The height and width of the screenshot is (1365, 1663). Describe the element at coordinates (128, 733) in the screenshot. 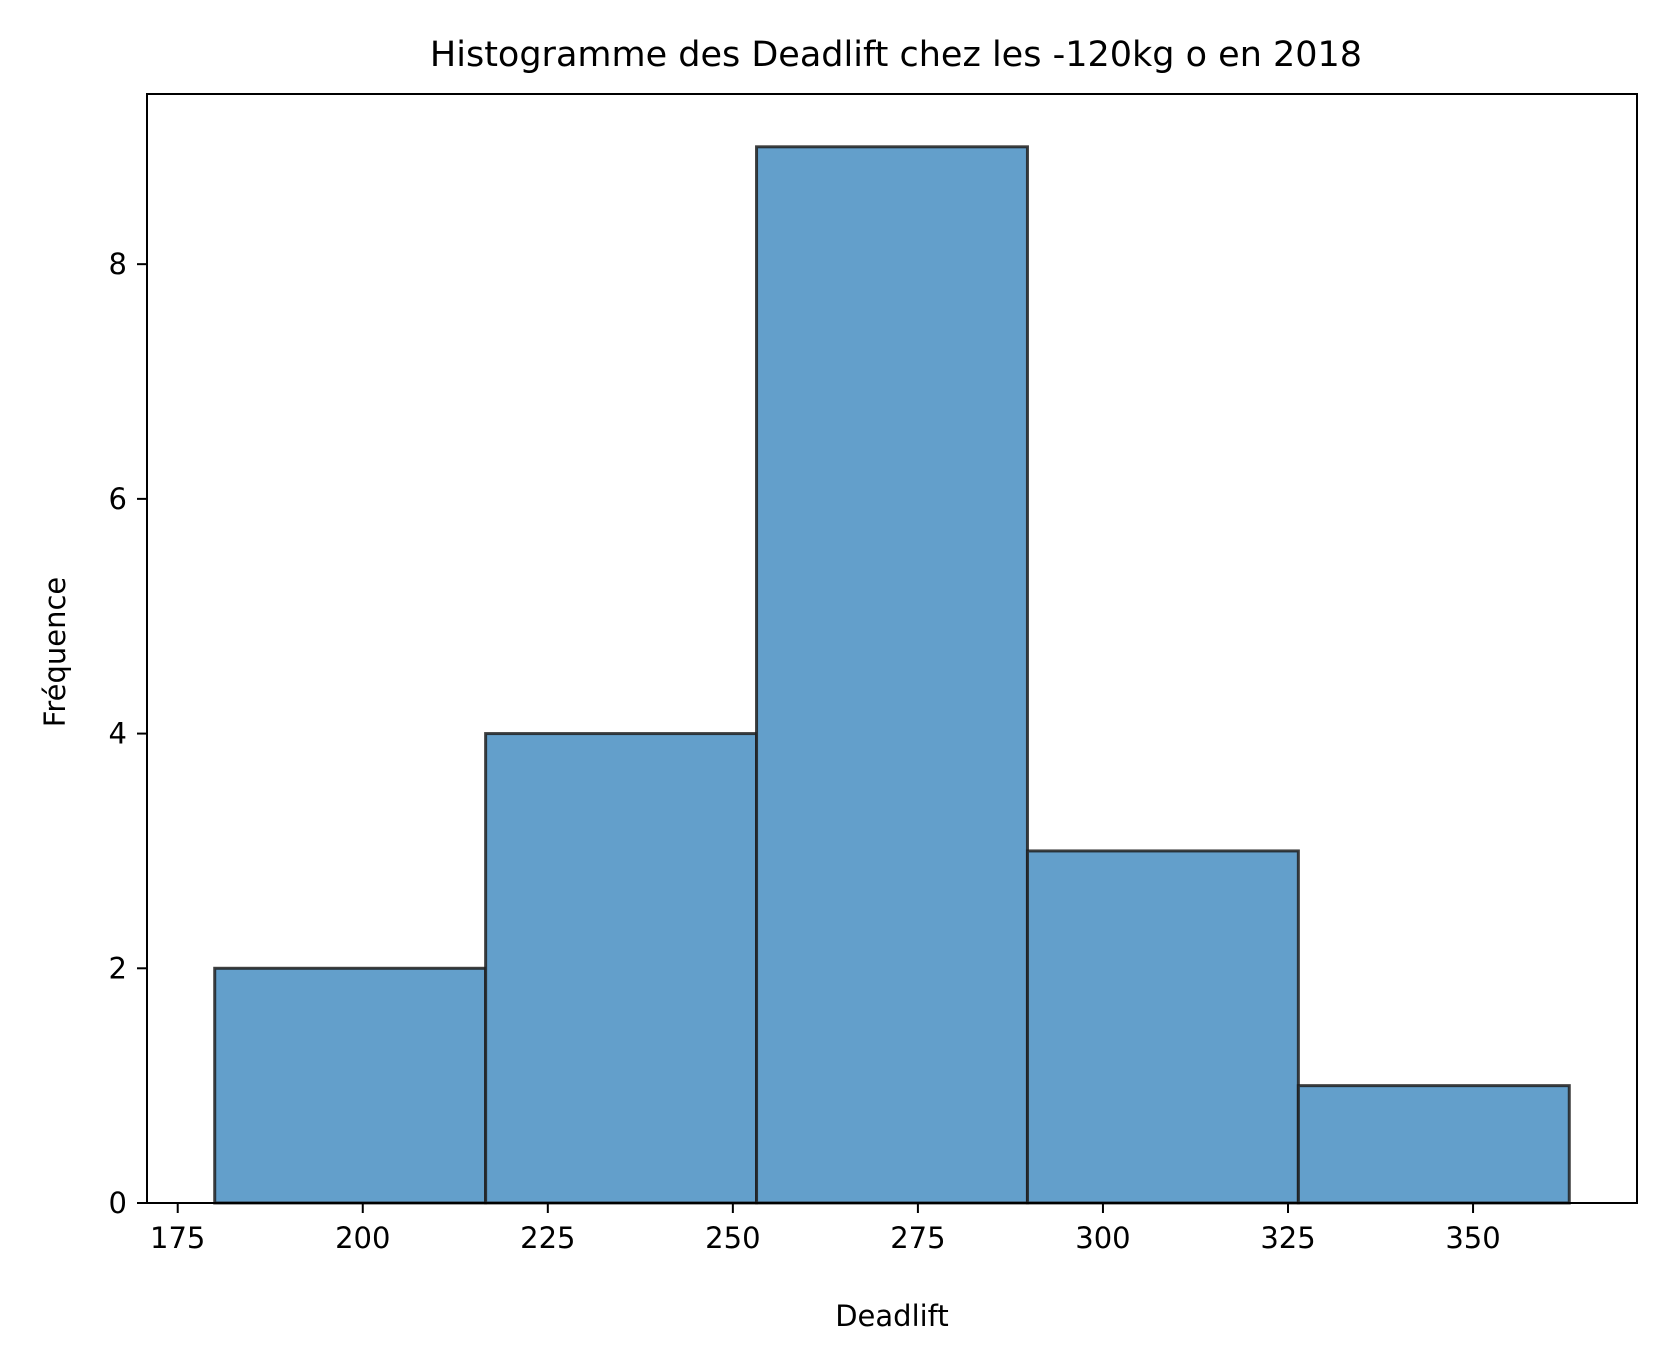

I see `y-axis-ticks: 0 2 4 6 8` at that location.